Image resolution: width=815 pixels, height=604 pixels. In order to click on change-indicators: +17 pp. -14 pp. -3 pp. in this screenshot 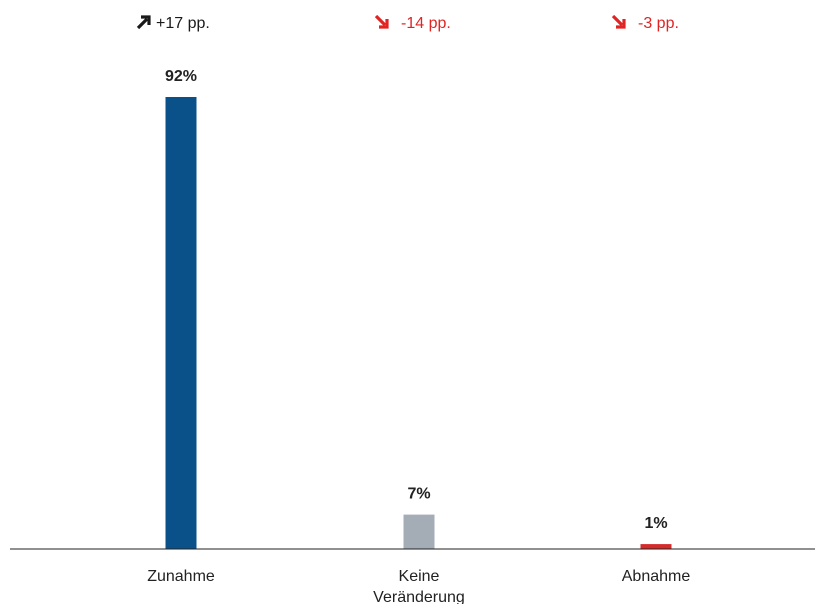, I will do `click(407, 23)`.